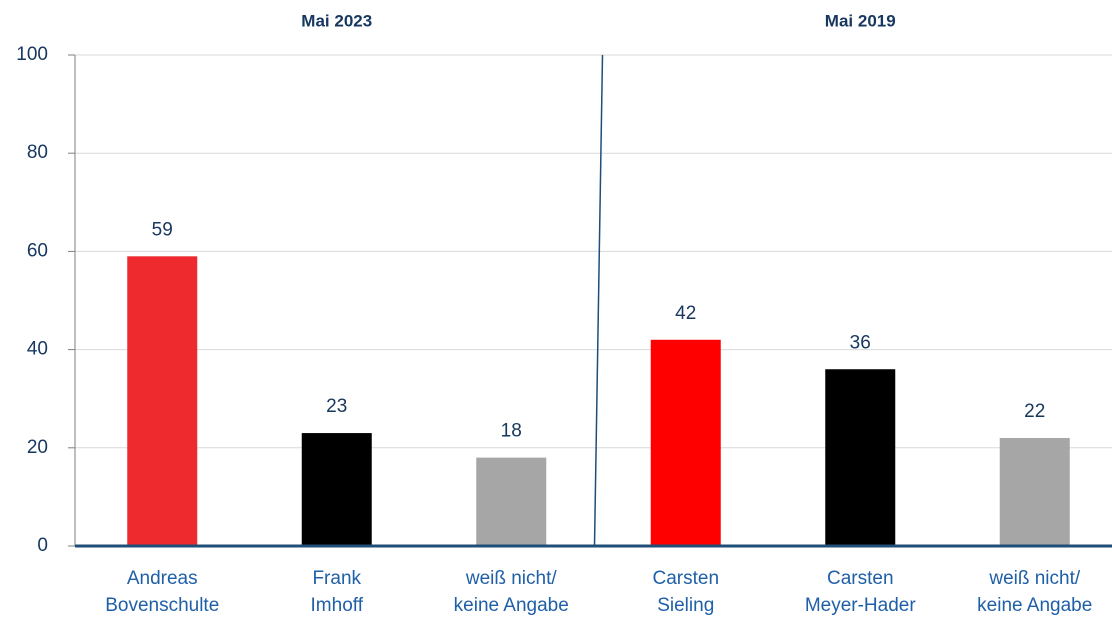 The height and width of the screenshot is (624, 1112). I want to click on x-tick-label: Bovenschulte, so click(162, 605).